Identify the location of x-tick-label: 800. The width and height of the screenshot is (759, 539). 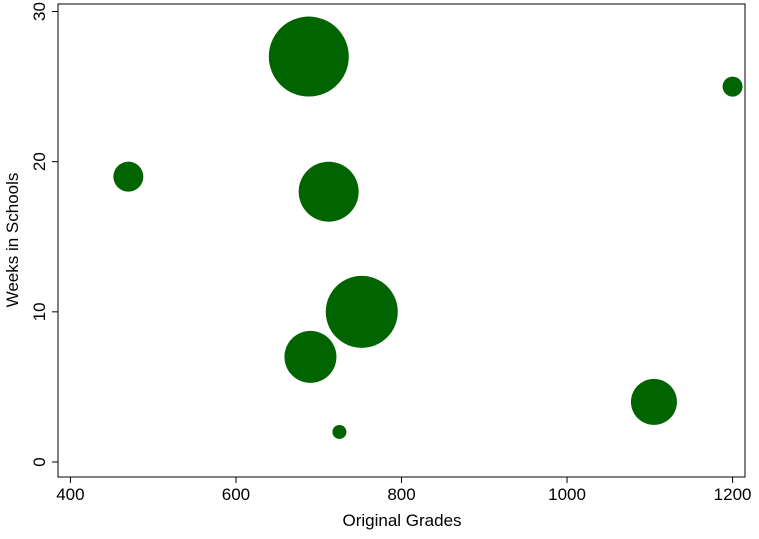
(401, 494).